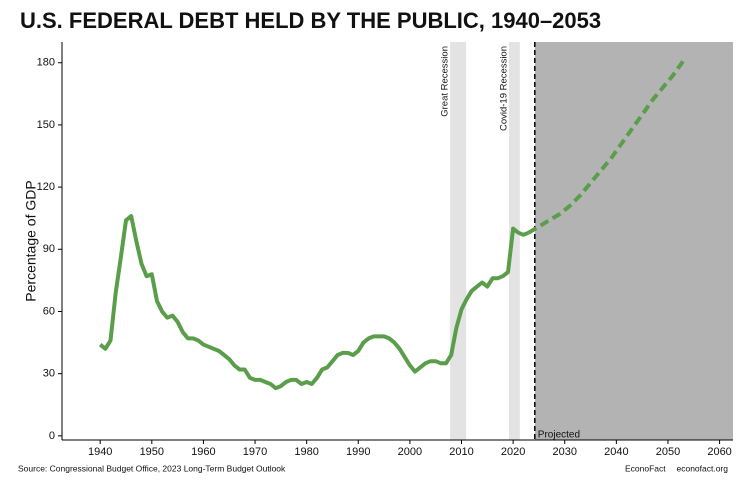 The width and height of the screenshot is (749, 487). What do you see at coordinates (46, 187) in the screenshot?
I see `y-tick-label: 120` at bounding box center [46, 187].